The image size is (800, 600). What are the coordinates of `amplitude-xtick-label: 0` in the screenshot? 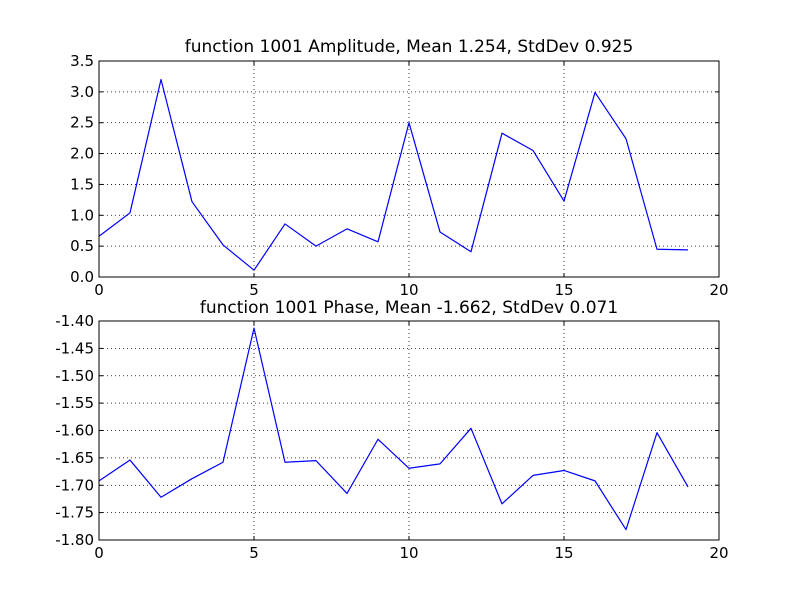 It's located at (99, 290).